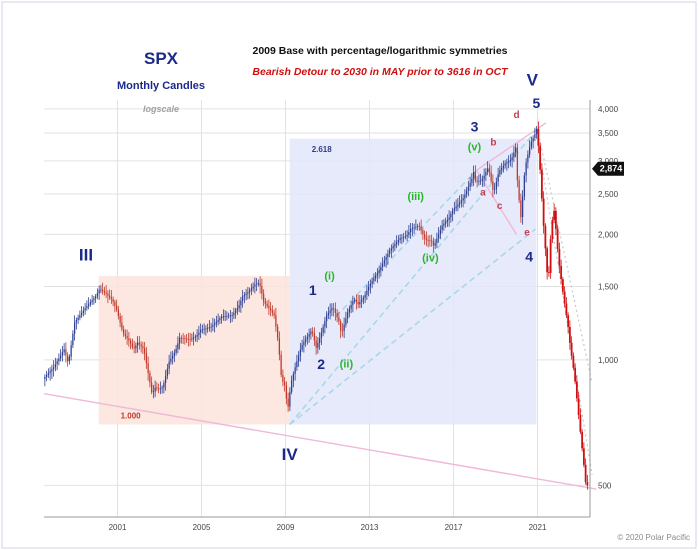 The width and height of the screenshot is (699, 550). I want to click on wave-label: e, so click(527, 232).